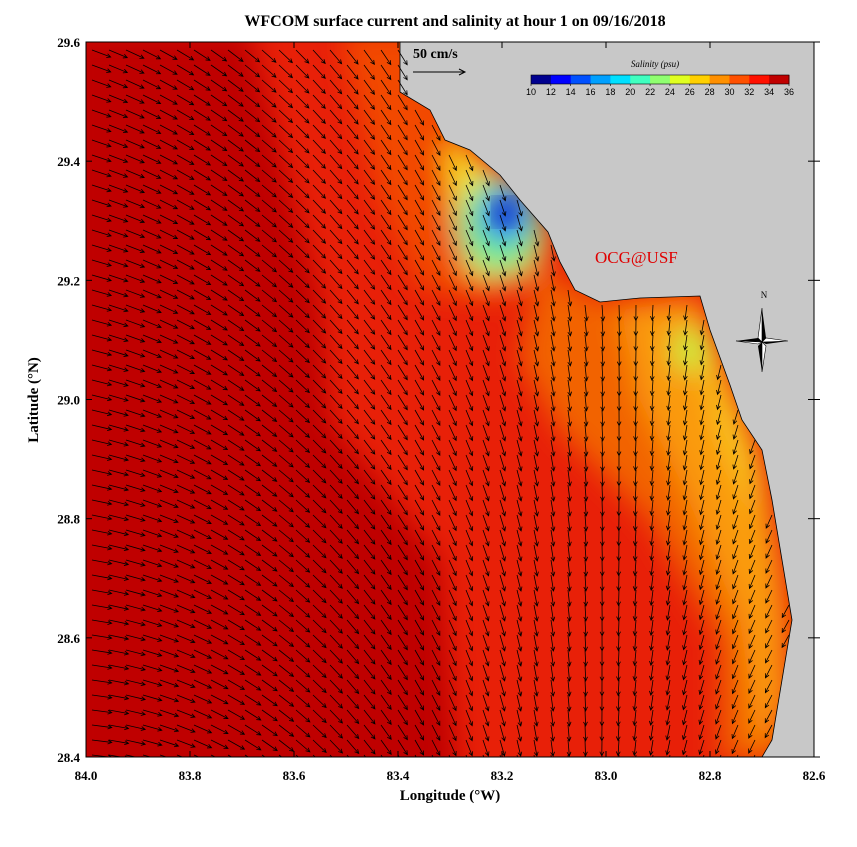 This screenshot has width=857, height=847. Describe the element at coordinates (700, 79) in the screenshot. I see `colorbar-swatch` at that location.